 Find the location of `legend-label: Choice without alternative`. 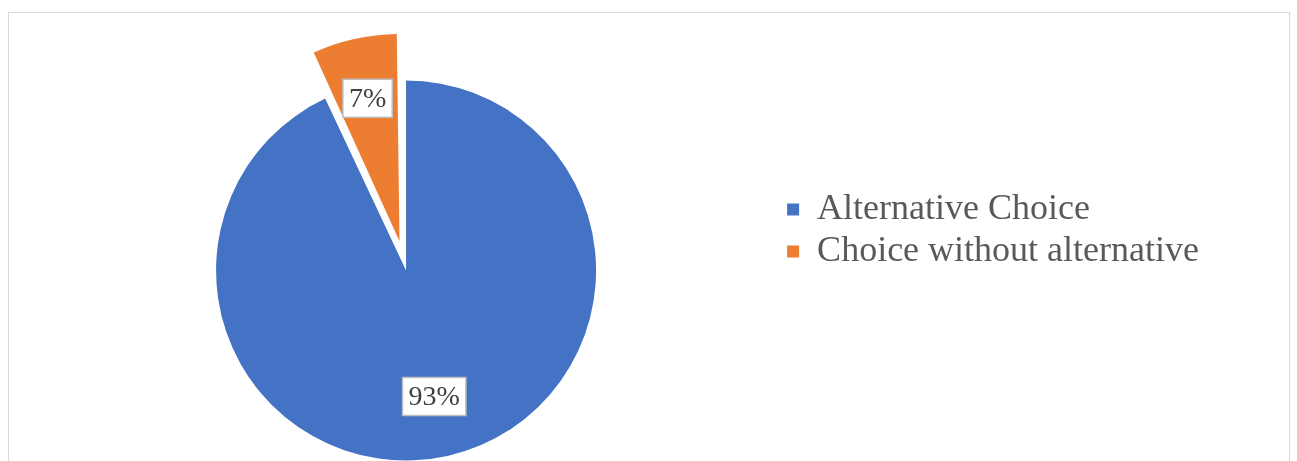

legend-label: Choice without alternative is located at coordinates (1008, 248).